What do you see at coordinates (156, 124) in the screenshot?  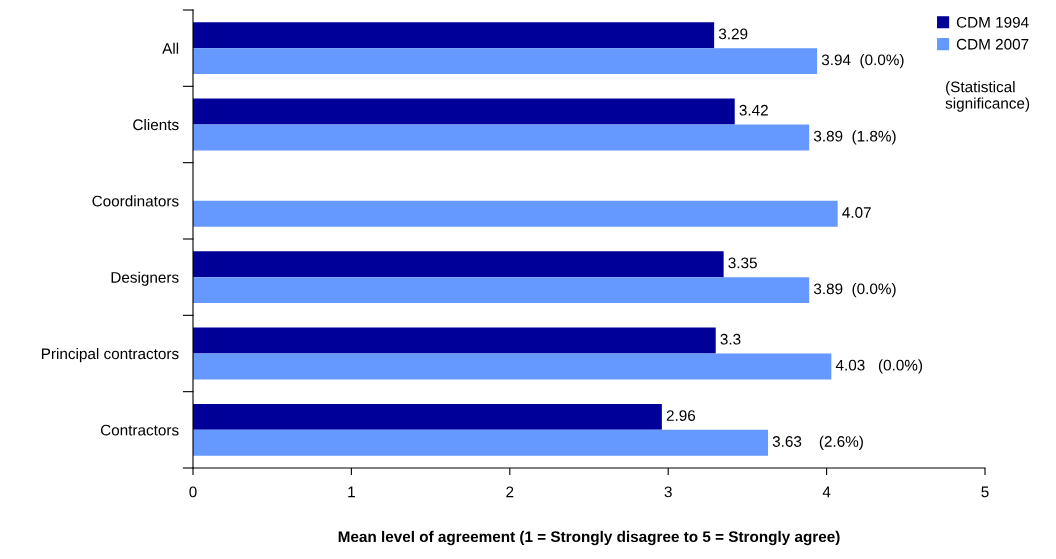 I see `y-tick-label: Clients` at bounding box center [156, 124].